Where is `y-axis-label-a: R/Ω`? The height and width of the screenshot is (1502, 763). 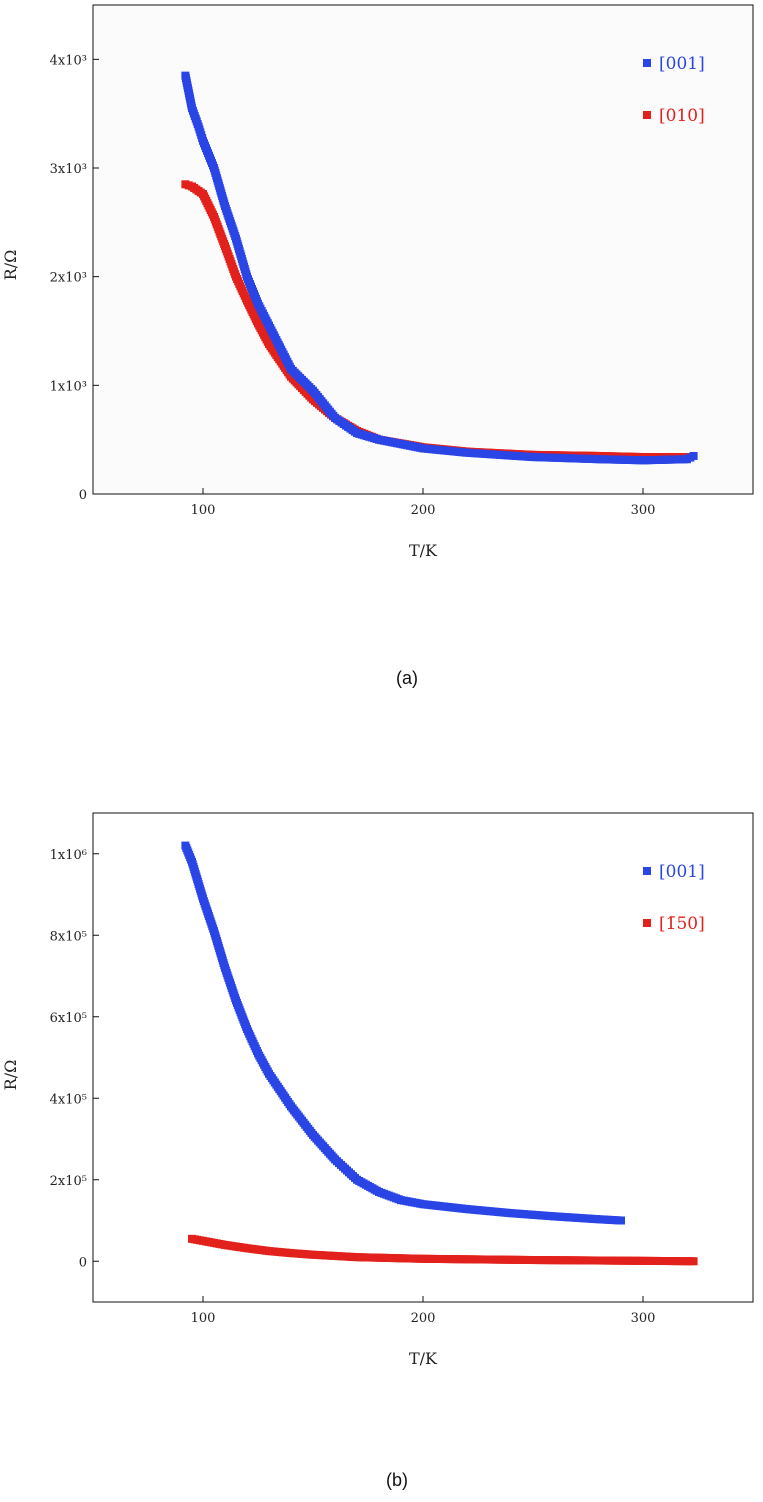
y-axis-label-a: R/Ω is located at coordinates (10, 265).